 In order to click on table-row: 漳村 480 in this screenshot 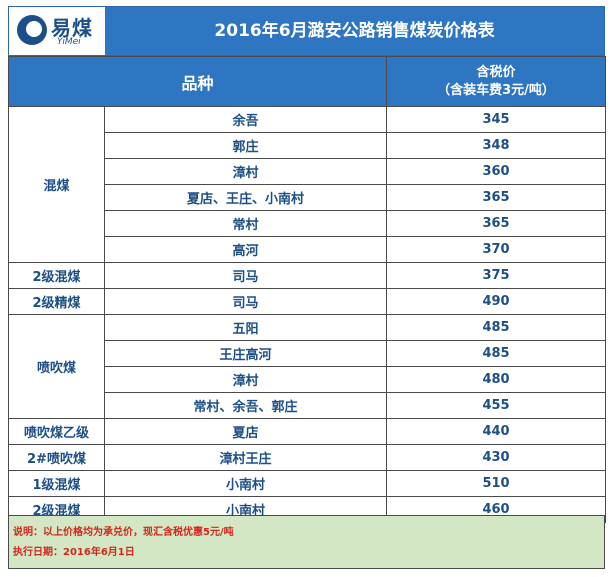, I will do `click(308, 379)`.